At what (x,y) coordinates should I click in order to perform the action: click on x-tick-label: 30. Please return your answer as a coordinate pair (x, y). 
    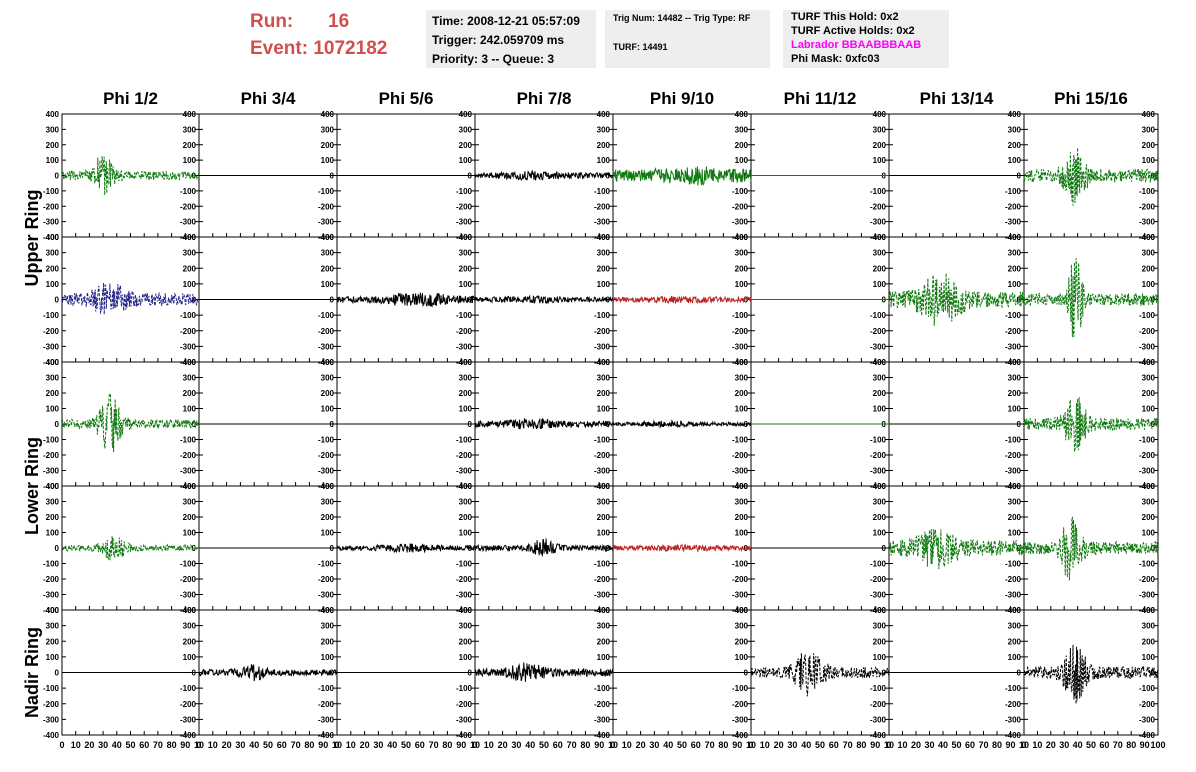
    Looking at the image, I should click on (103, 745).